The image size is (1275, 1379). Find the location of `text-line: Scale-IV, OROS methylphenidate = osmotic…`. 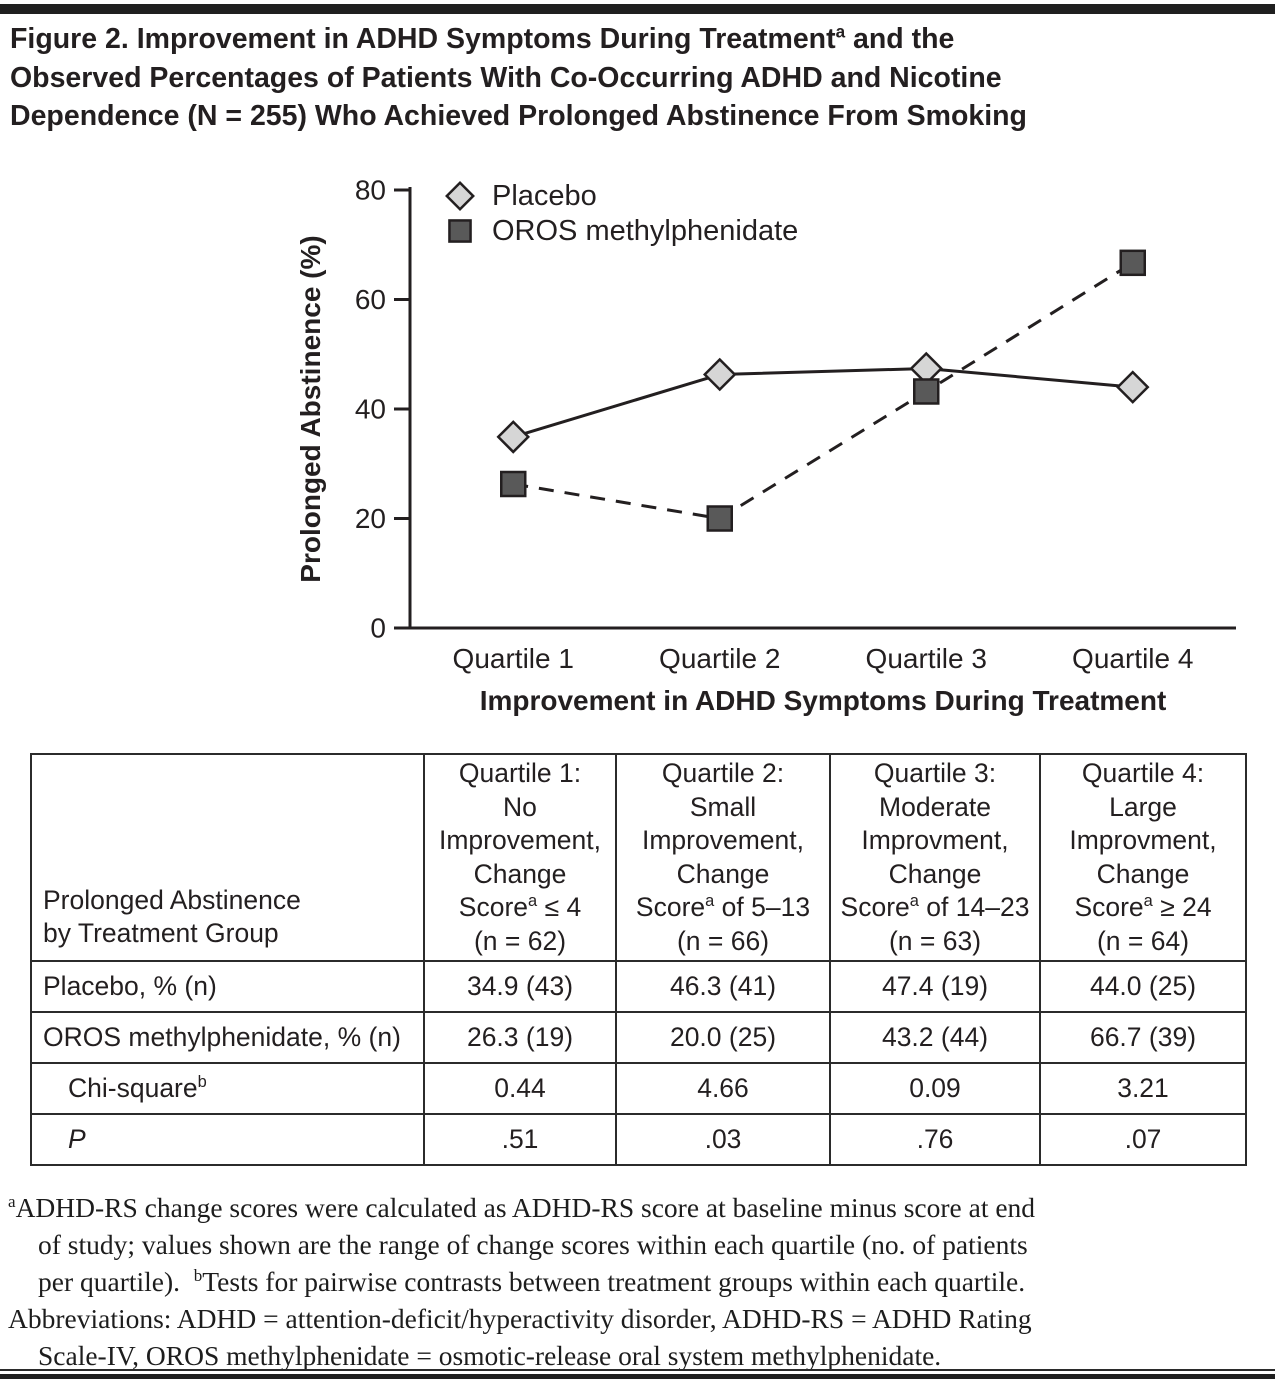

text-line: Scale-IV, OROS methylphenidate = osmotic… is located at coordinates (639, 1355).